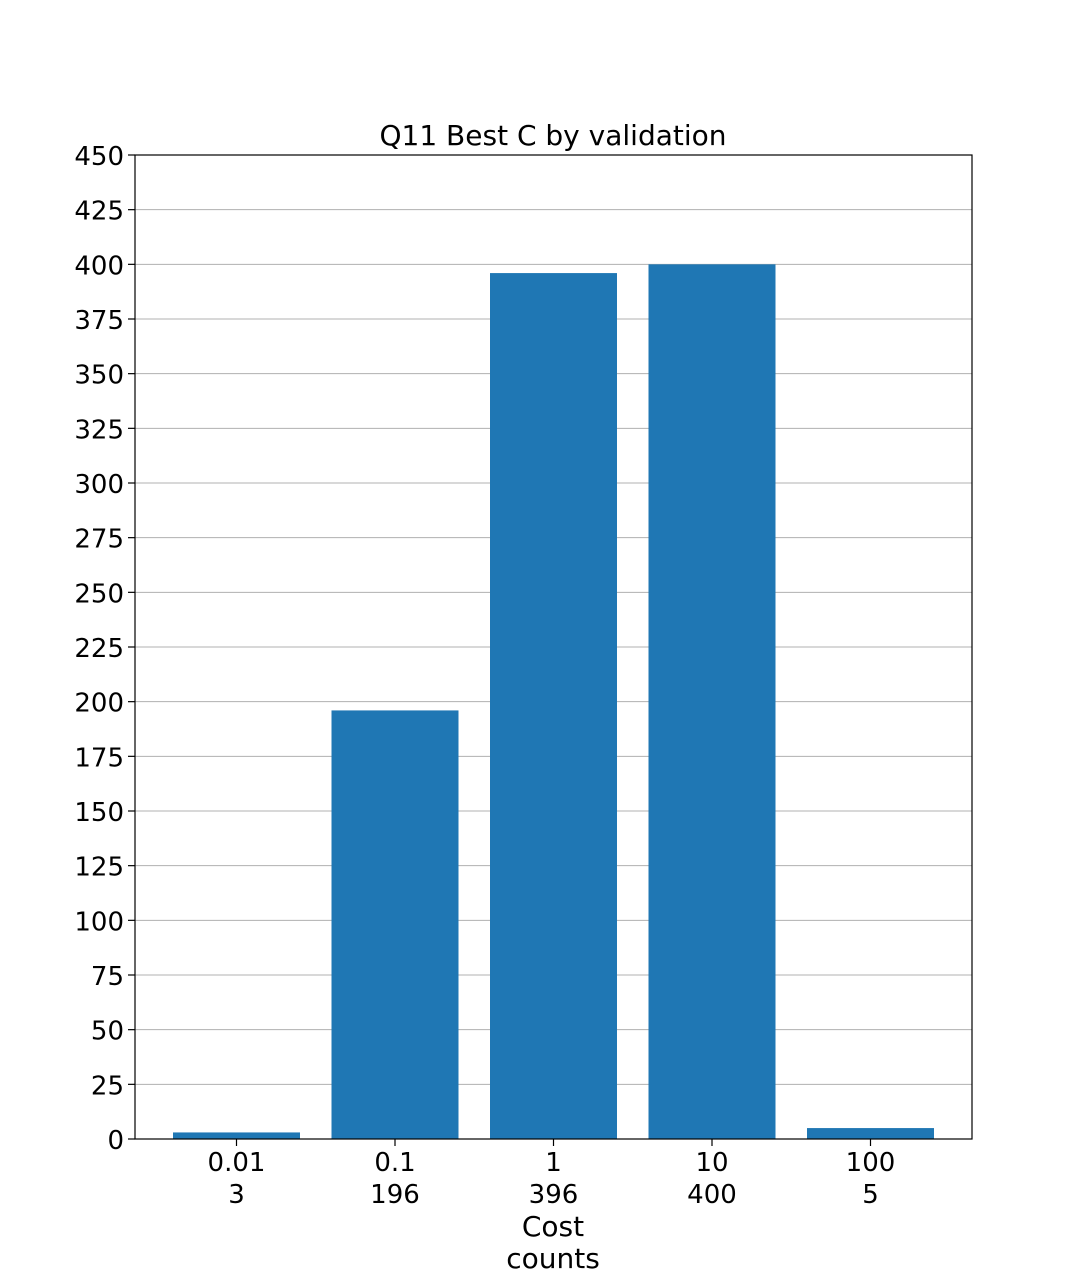 The height and width of the screenshot is (1284, 1080). Describe the element at coordinates (552, 135) in the screenshot. I see `chart-title: Q11 Best C by validation` at that location.